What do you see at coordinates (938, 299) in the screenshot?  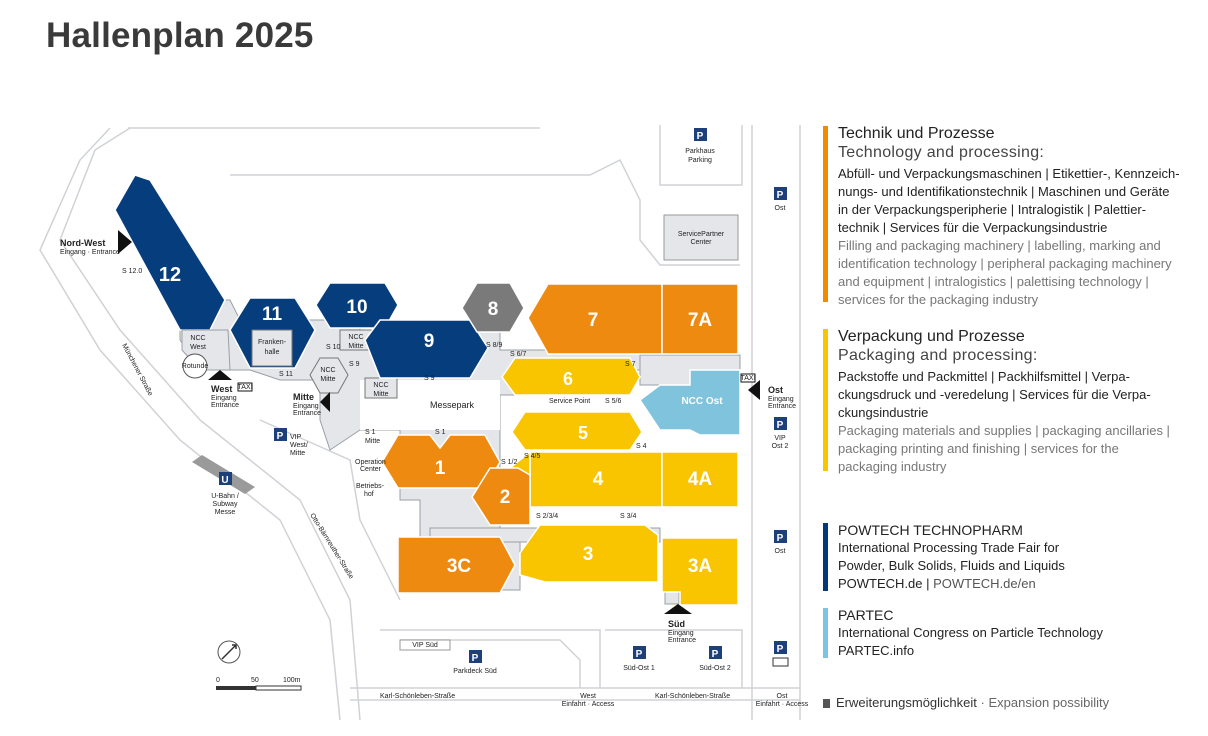 I see `legend-technik-en-line: services for the packaging industry` at bounding box center [938, 299].